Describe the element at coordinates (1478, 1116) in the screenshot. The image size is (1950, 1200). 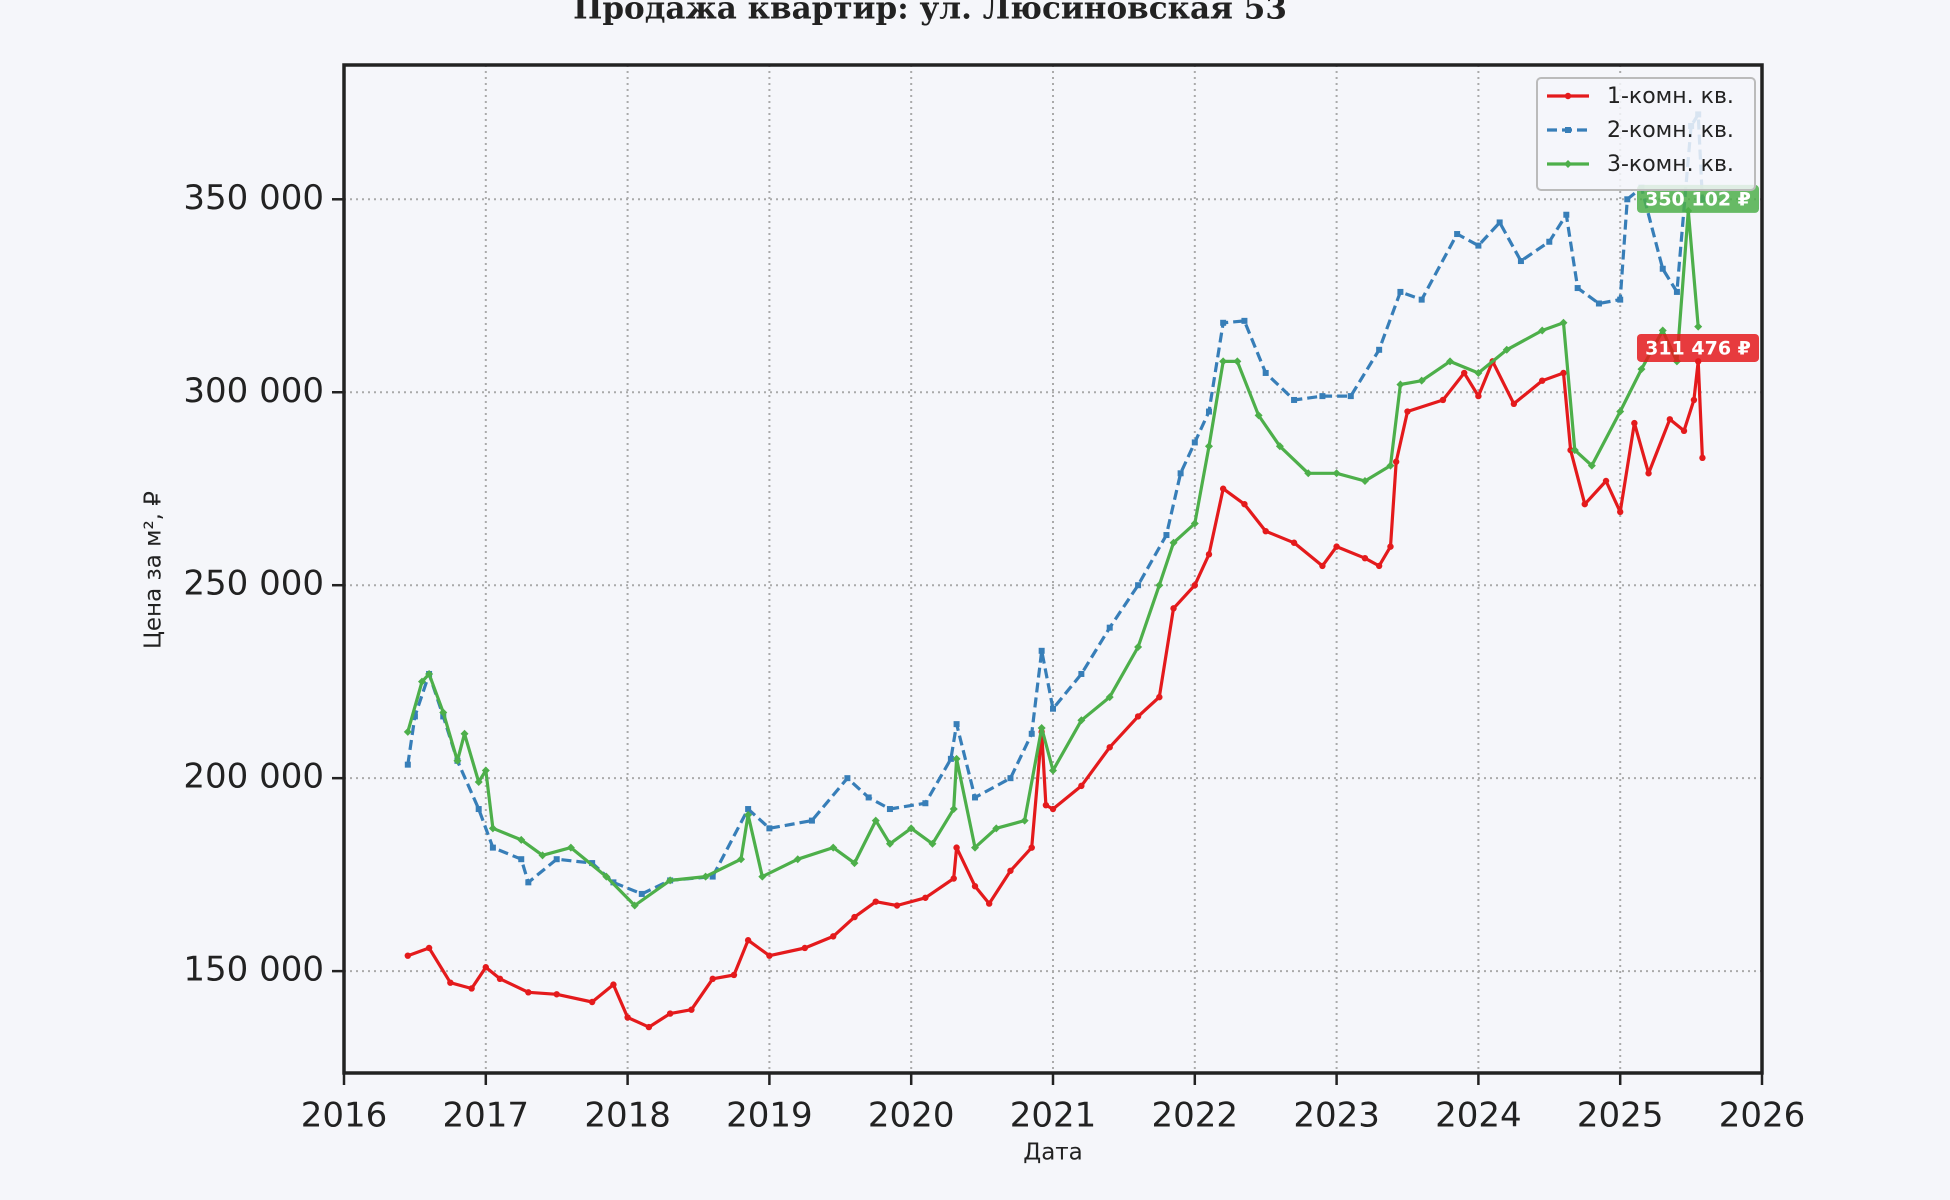
I see `x-tick-label: 2024` at that location.